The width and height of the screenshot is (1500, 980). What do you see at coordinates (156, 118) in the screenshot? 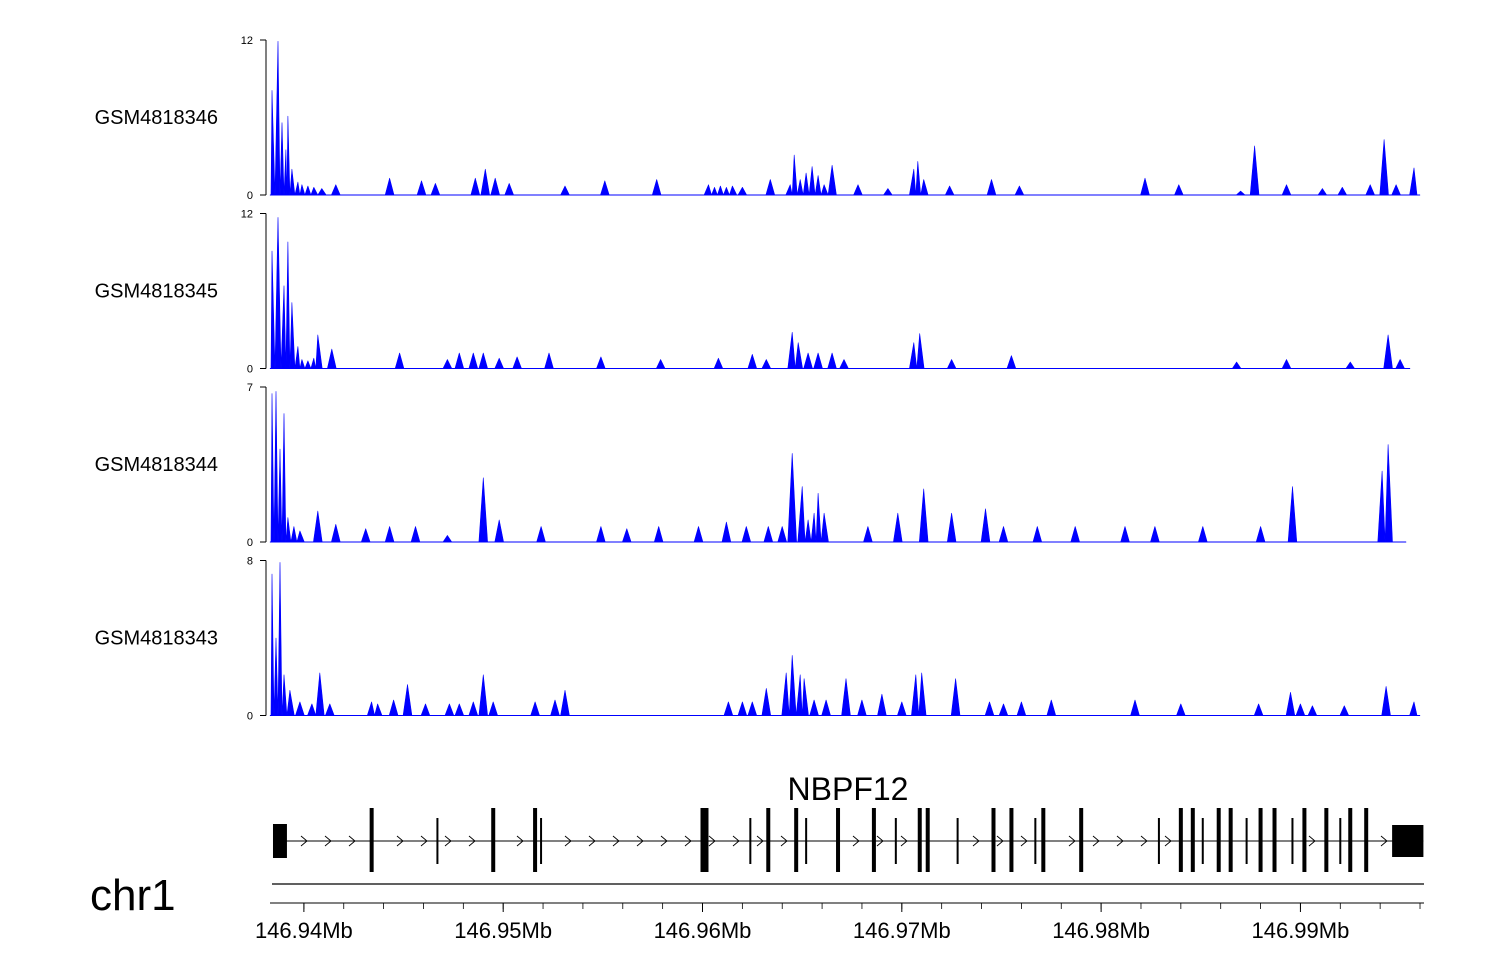
I see `track-label: GSM4818346` at bounding box center [156, 118].